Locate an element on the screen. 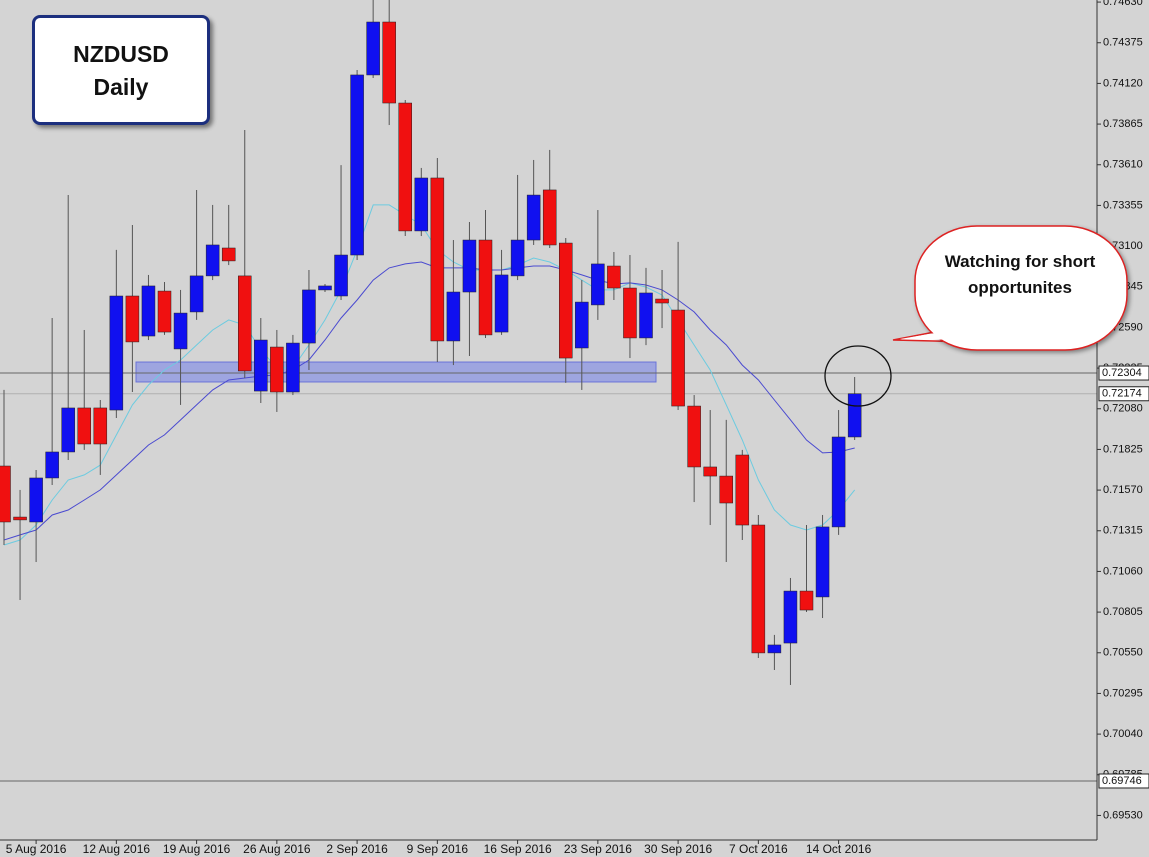 This screenshot has width=1149, height=857. chart-subtitle: Daily is located at coordinates (121, 87).